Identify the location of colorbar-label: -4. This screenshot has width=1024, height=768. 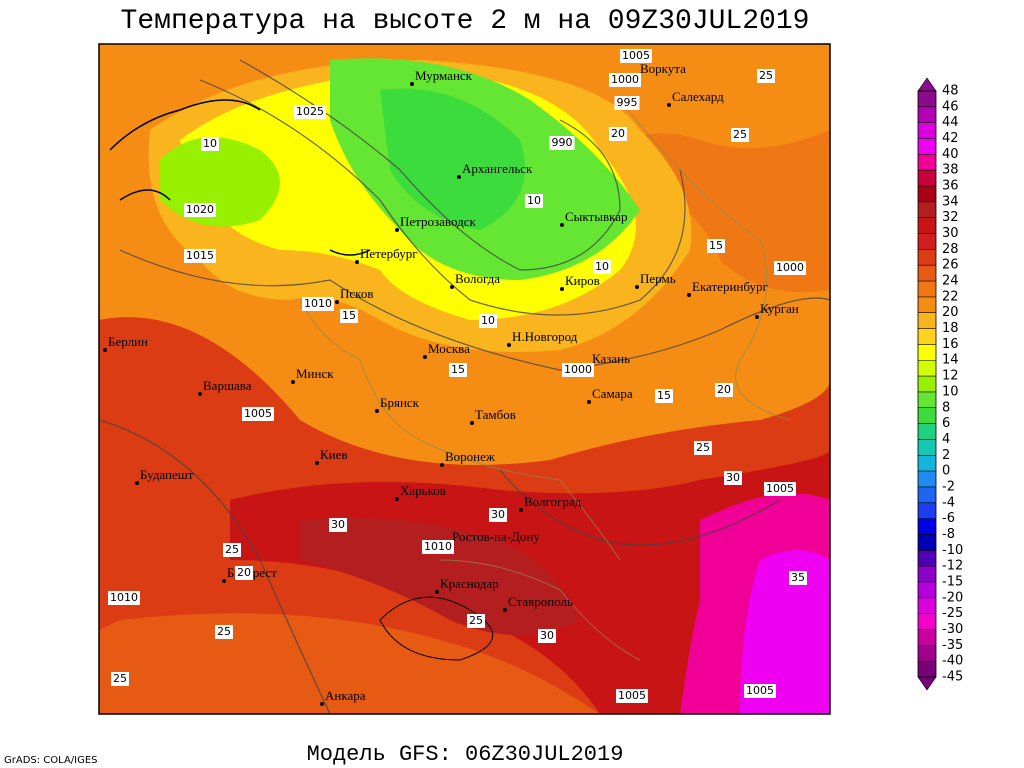
(948, 502).